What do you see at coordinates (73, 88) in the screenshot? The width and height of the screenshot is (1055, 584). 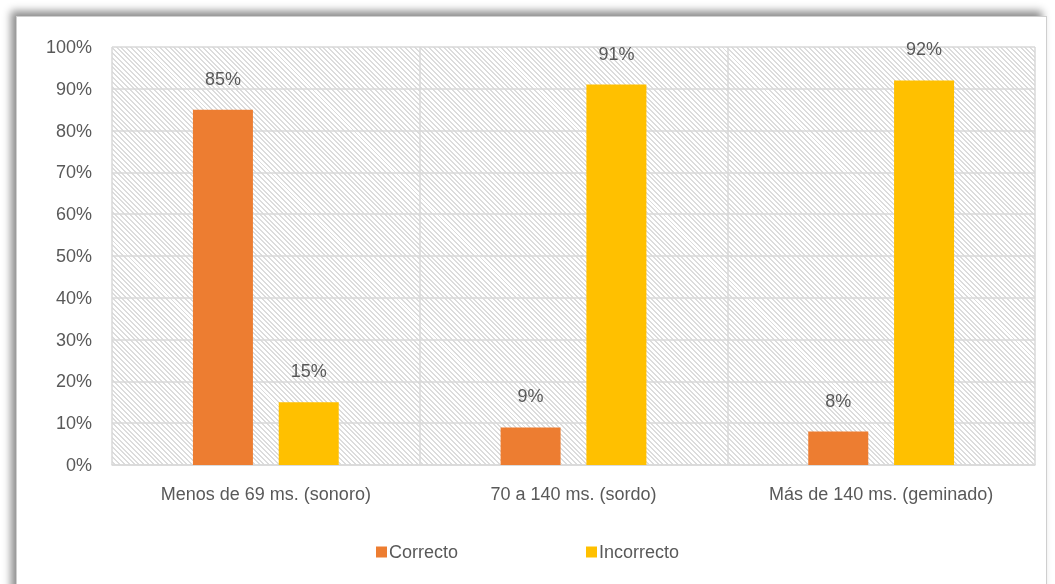 I see `y-tick-label: 90%` at bounding box center [73, 88].